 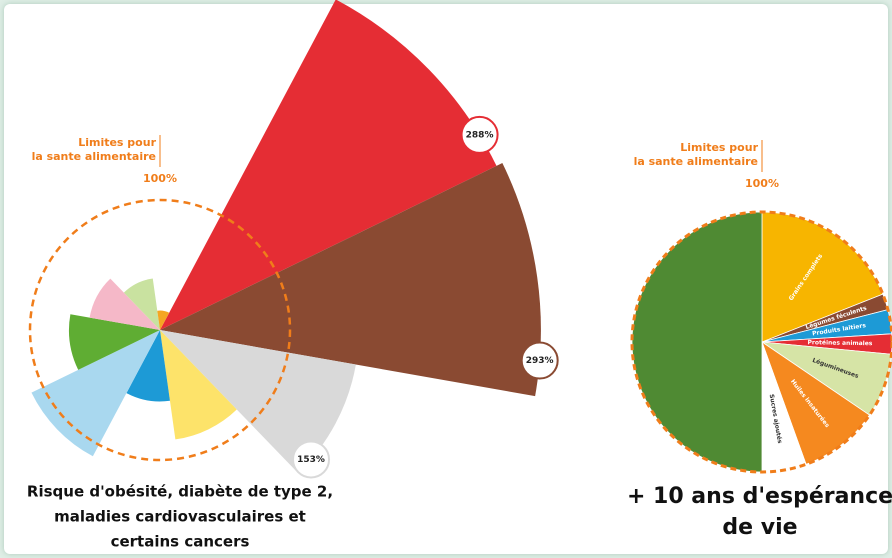 What do you see at coordinates (180, 492) in the screenshot?
I see `caption: Risque d'obésité, diabète de type 2,` at bounding box center [180, 492].